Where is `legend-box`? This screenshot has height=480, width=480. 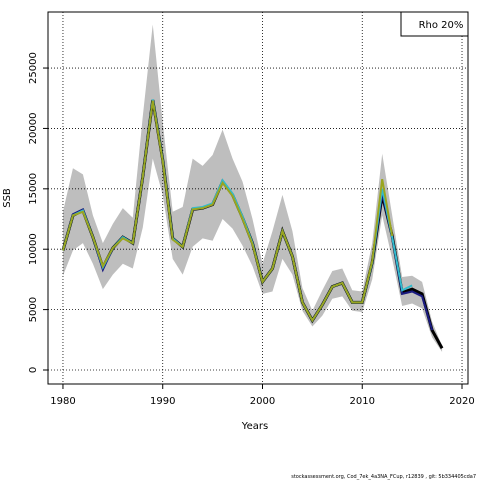
legend-box is located at coordinates (434, 24).